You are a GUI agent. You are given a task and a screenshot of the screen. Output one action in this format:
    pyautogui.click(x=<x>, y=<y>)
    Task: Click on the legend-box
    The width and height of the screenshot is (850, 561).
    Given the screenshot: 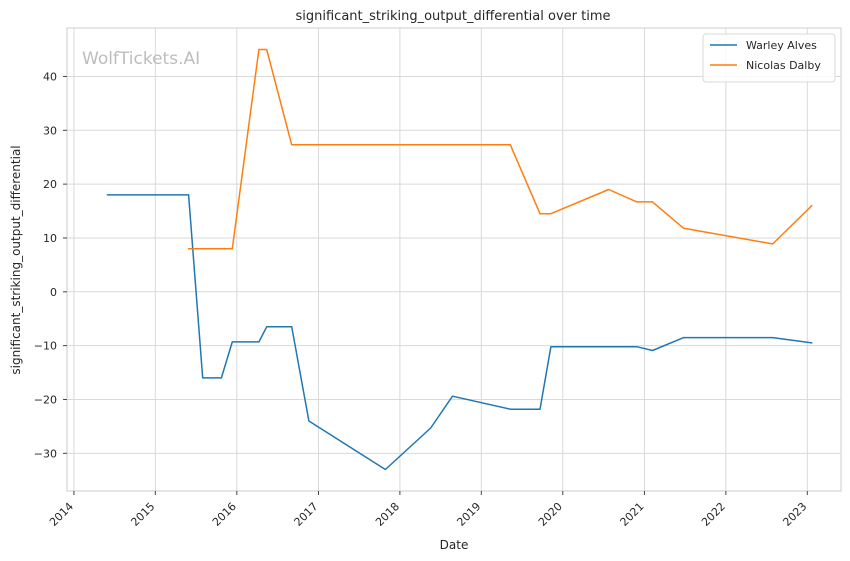 What is the action you would take?
    pyautogui.click(x=769, y=58)
    